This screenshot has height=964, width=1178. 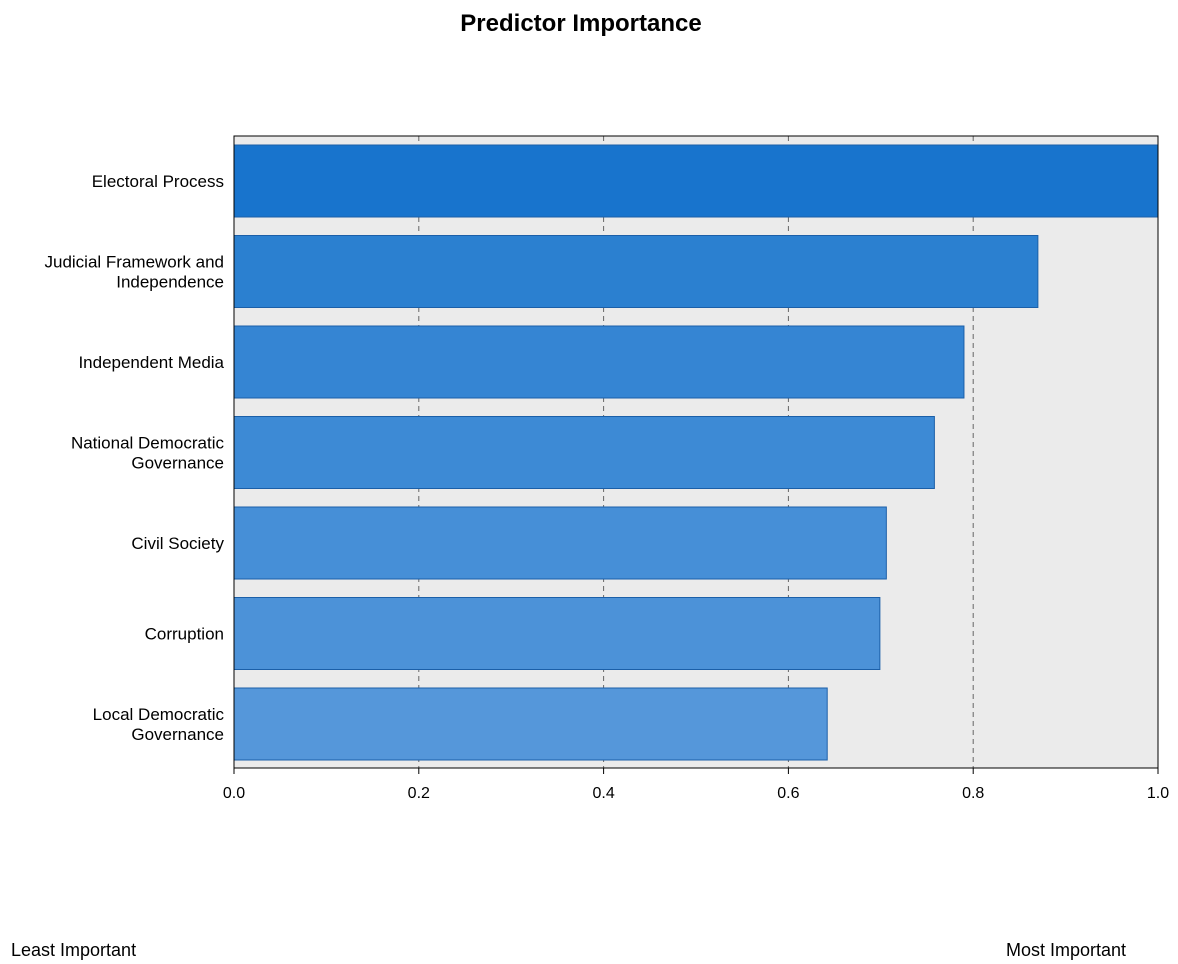 I want to click on x-tick-label-3: 0.6, so click(x=788, y=793).